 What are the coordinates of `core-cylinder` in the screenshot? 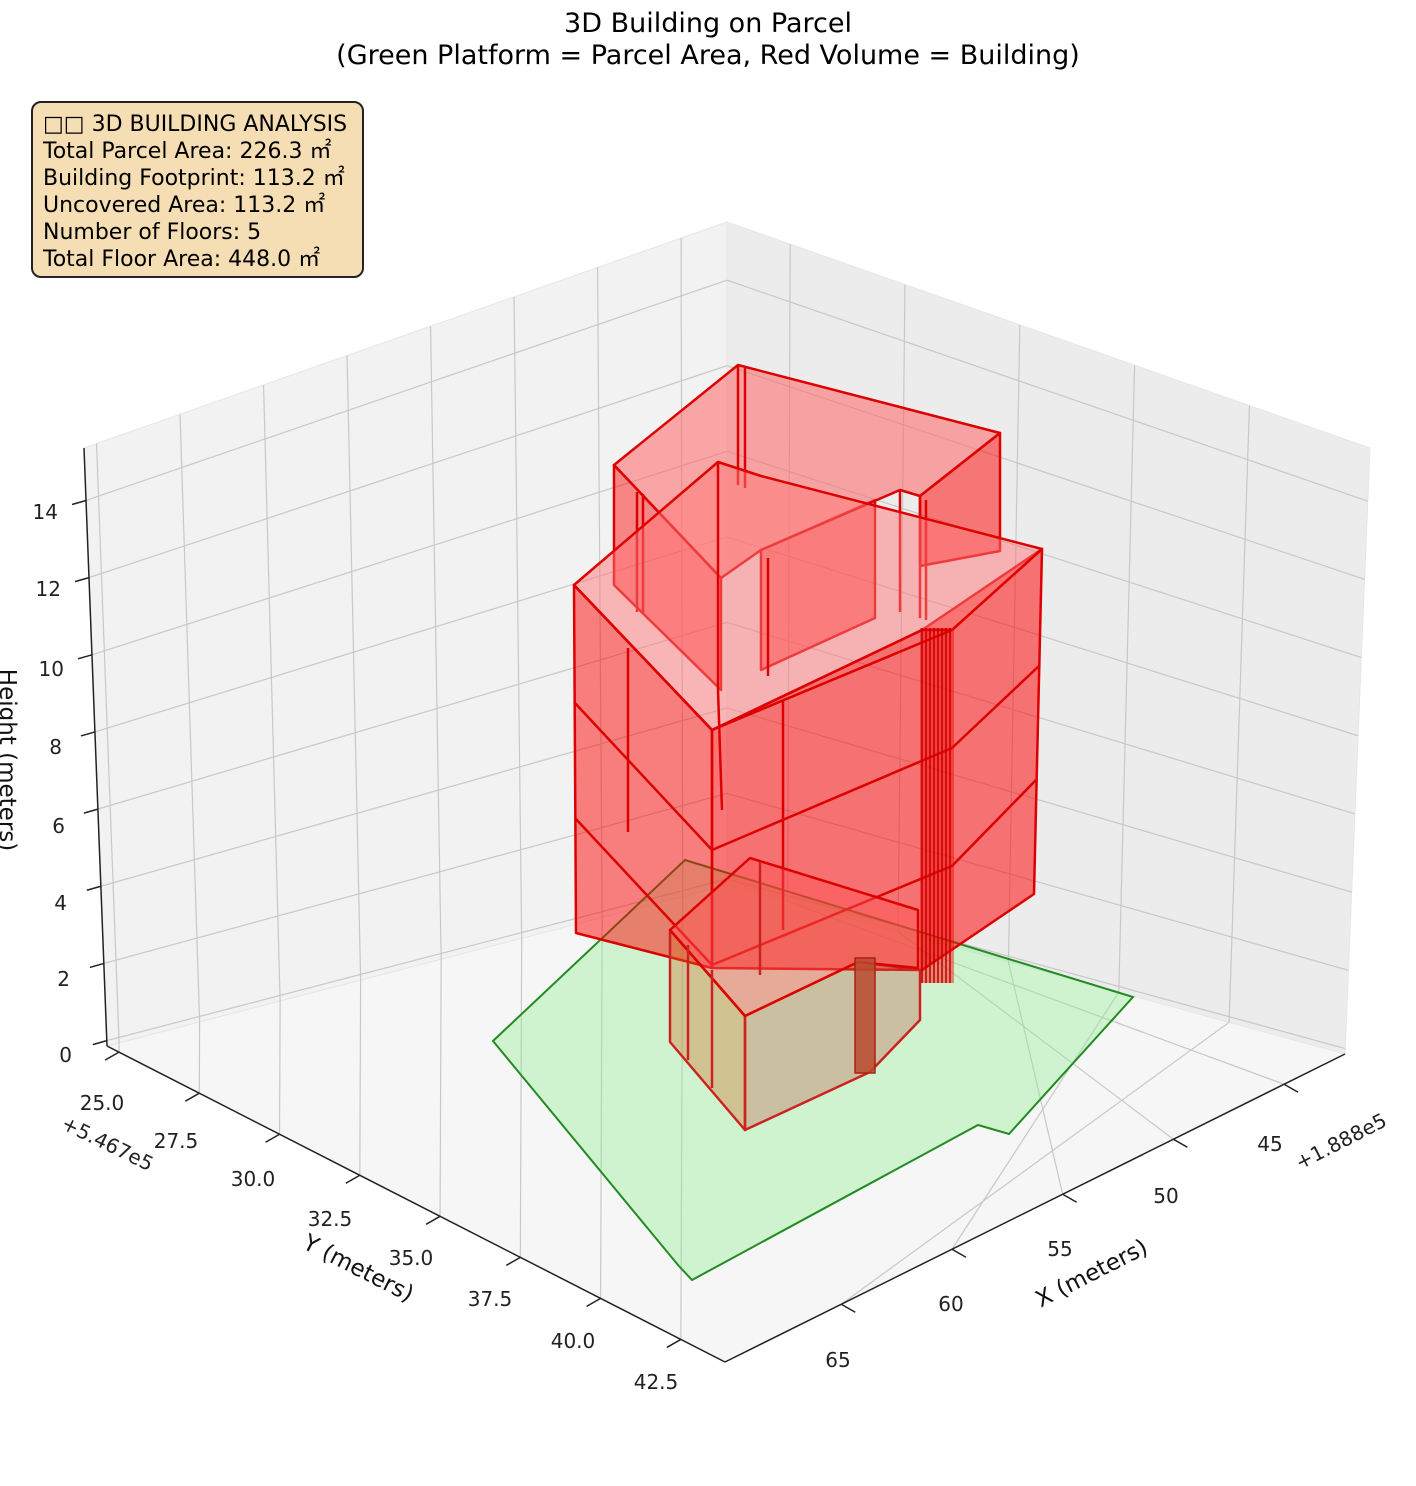 It's located at (937, 805).